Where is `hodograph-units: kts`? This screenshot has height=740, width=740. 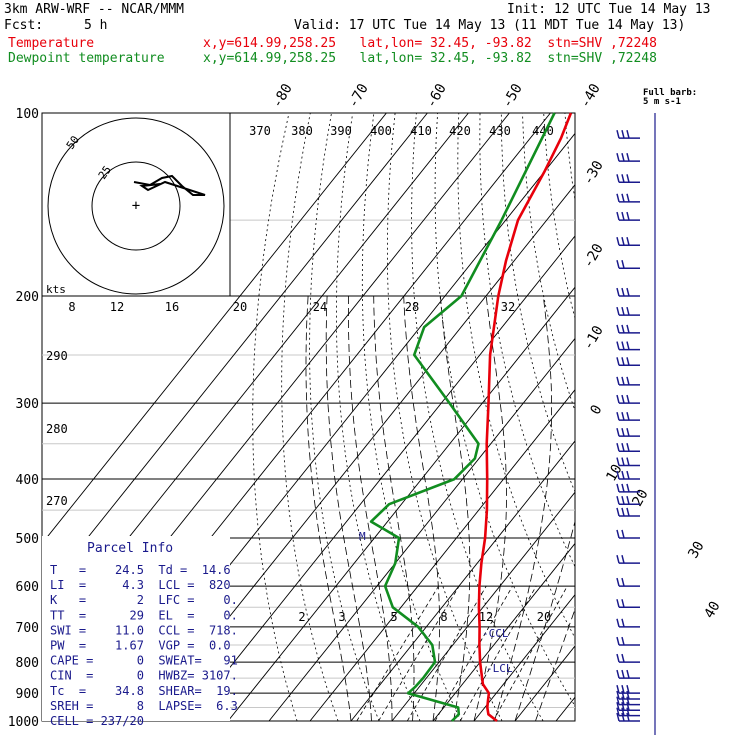 hodograph-units: kts is located at coordinates (56, 289).